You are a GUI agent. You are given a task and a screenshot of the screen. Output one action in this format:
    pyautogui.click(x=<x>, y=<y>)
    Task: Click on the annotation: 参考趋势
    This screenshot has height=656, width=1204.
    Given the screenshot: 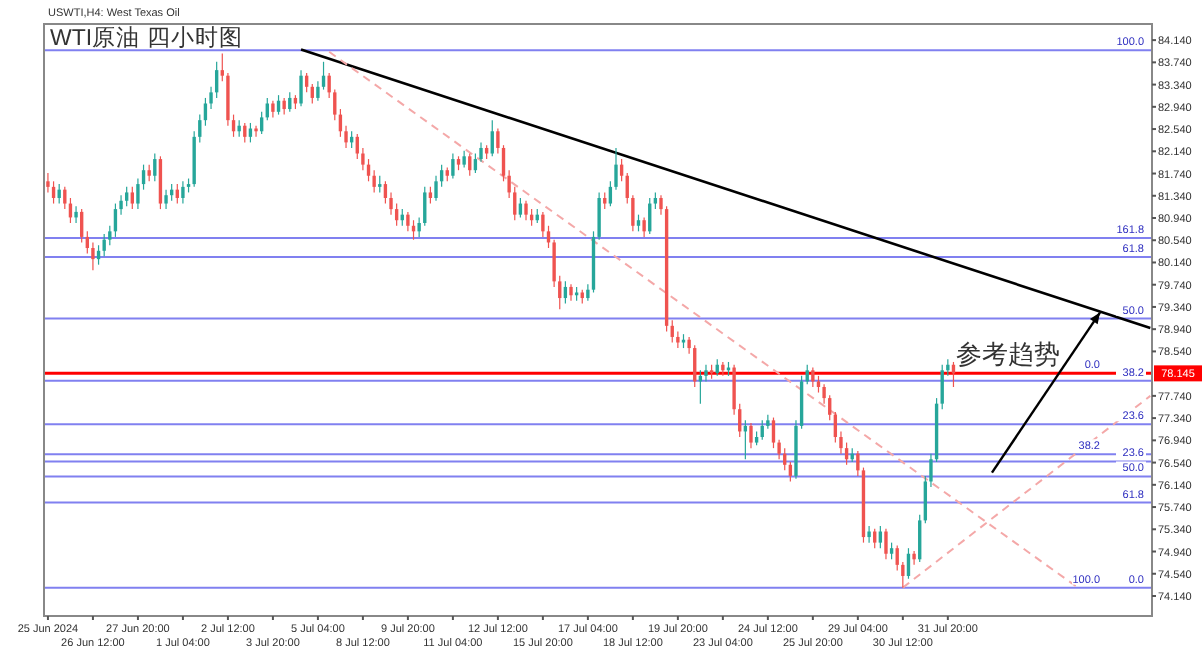 What is the action you would take?
    pyautogui.click(x=1007, y=353)
    